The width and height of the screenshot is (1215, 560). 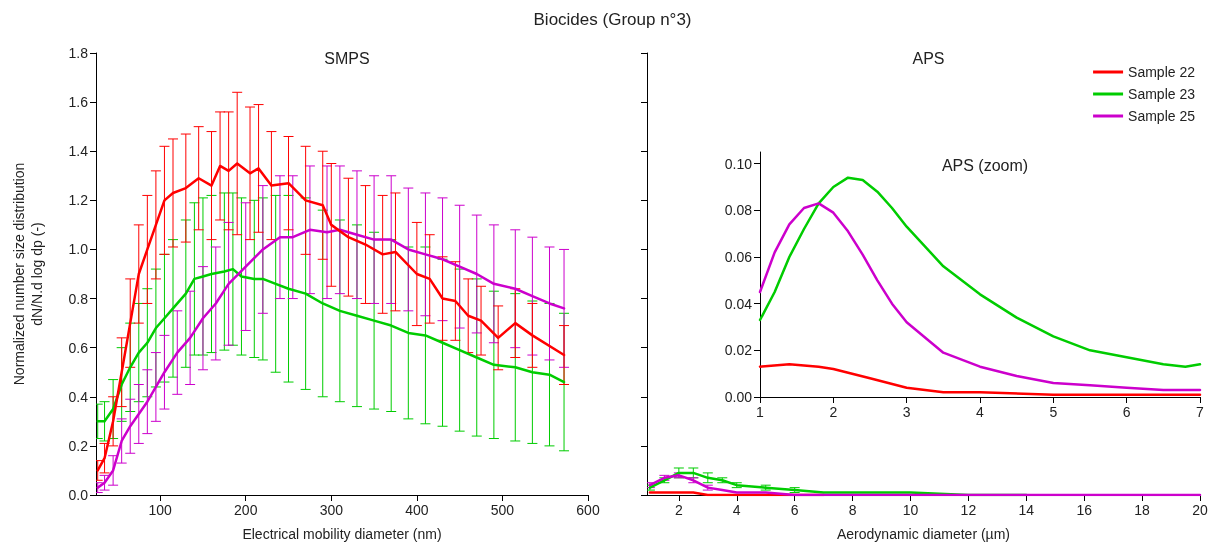 What do you see at coordinates (78, 53) in the screenshot?
I see `y-tick-label: 1.8` at bounding box center [78, 53].